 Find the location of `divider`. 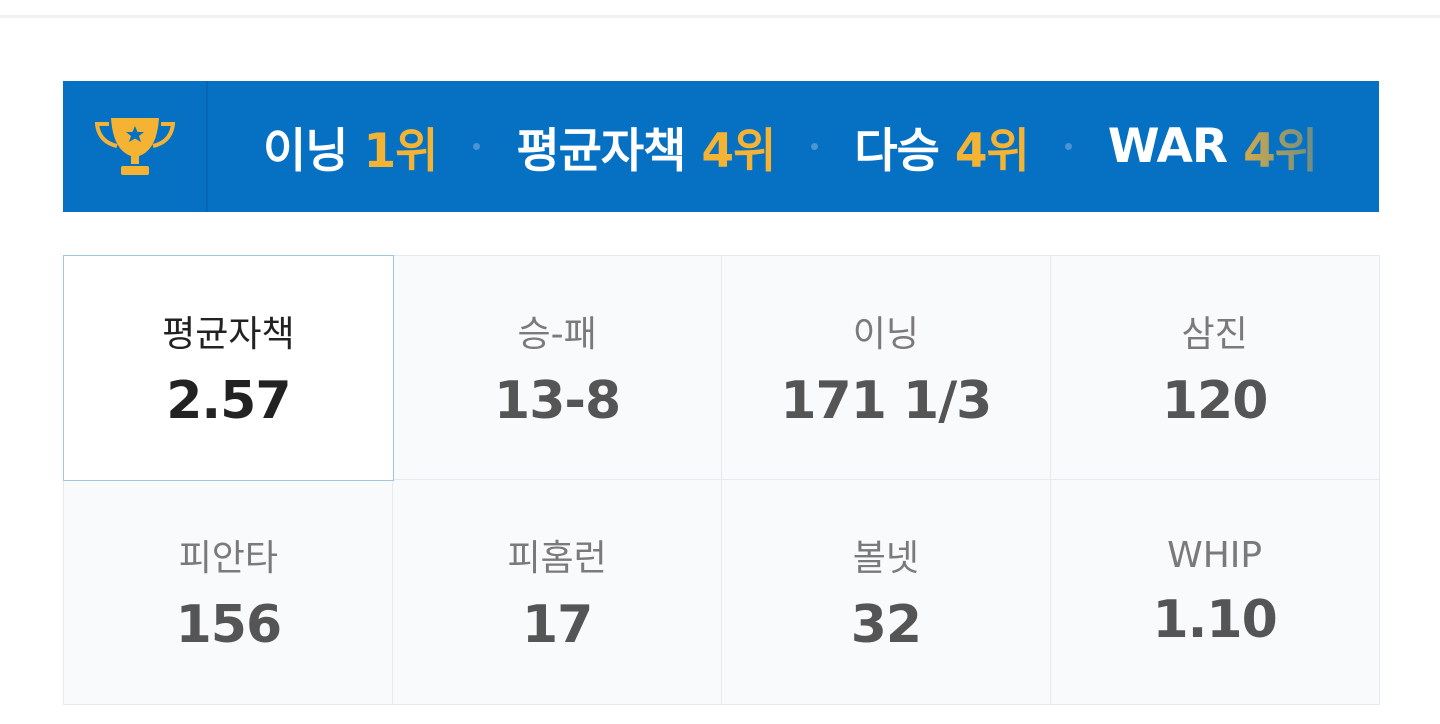

divider is located at coordinates (720, 16).